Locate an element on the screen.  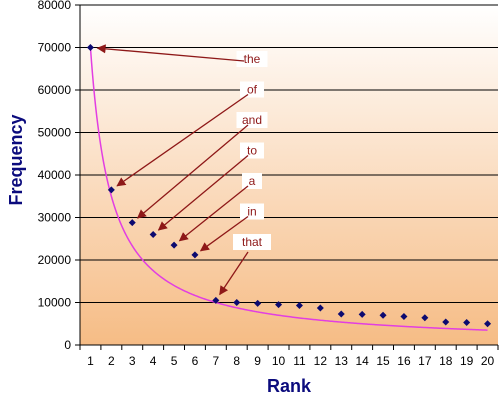
x-tick-label: 18 is located at coordinates (446, 361).